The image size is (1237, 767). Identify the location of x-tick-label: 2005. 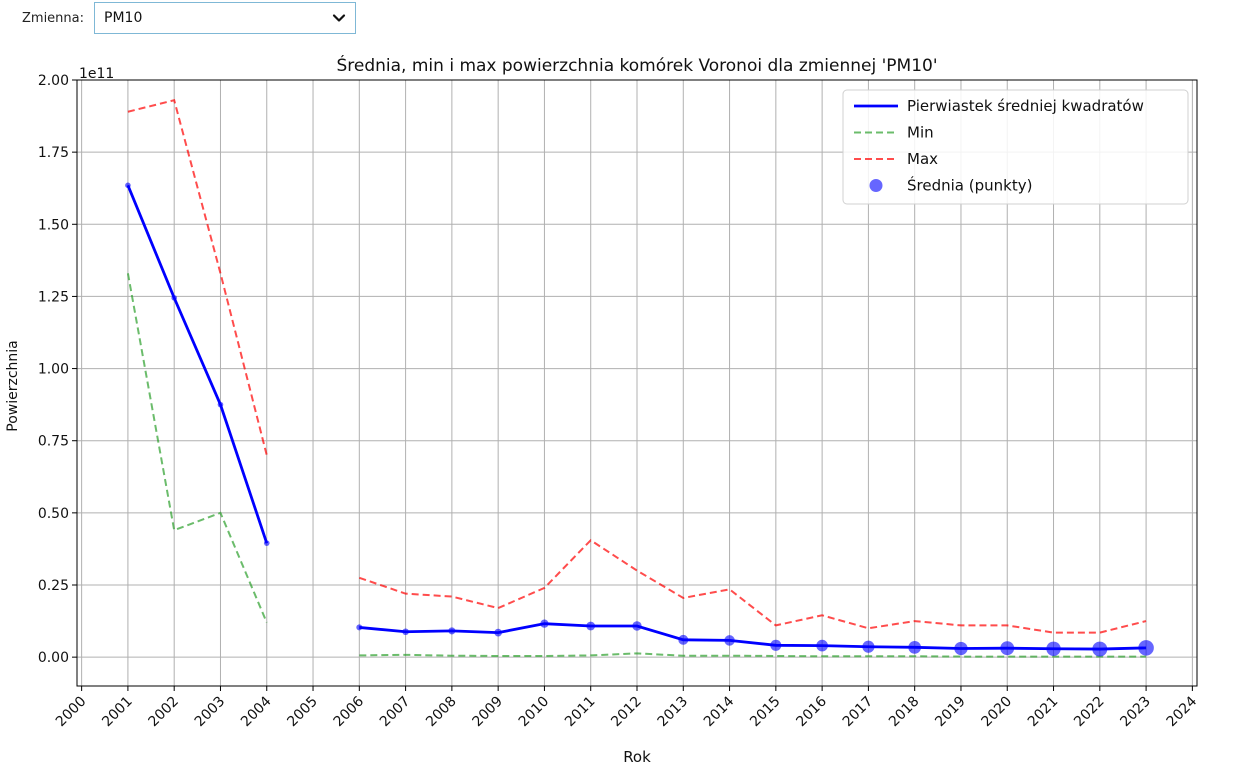
(302, 712).